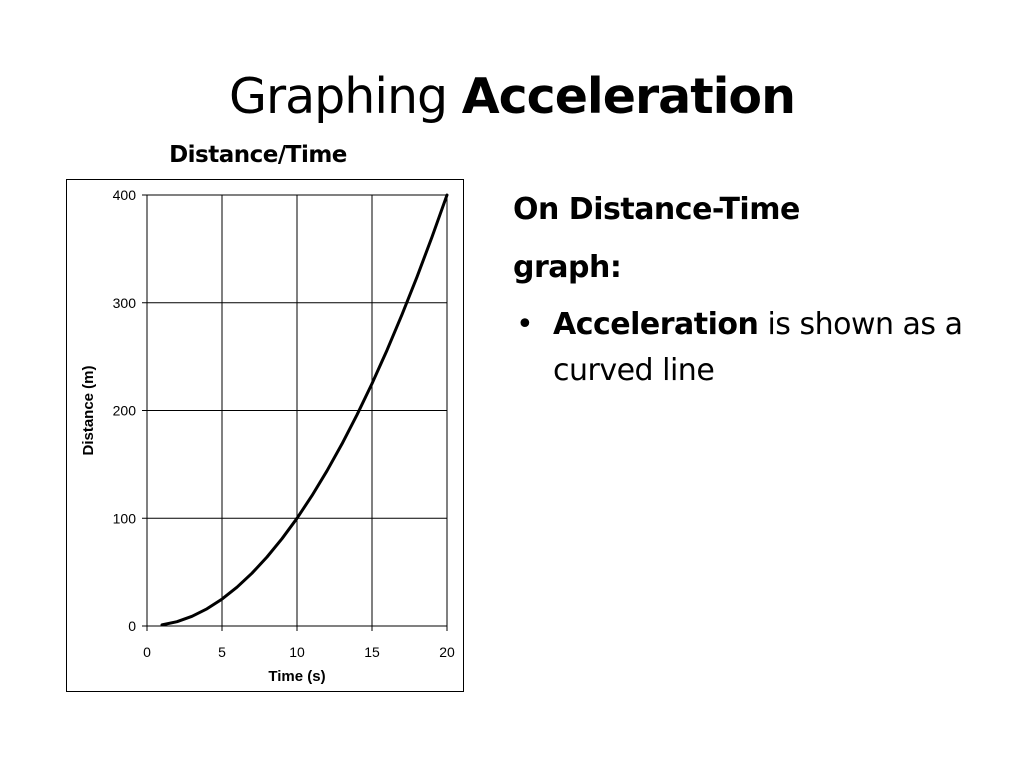 This screenshot has width=1024, height=768. Describe the element at coordinates (296, 676) in the screenshot. I see `x-axis-title: Time (s)` at that location.